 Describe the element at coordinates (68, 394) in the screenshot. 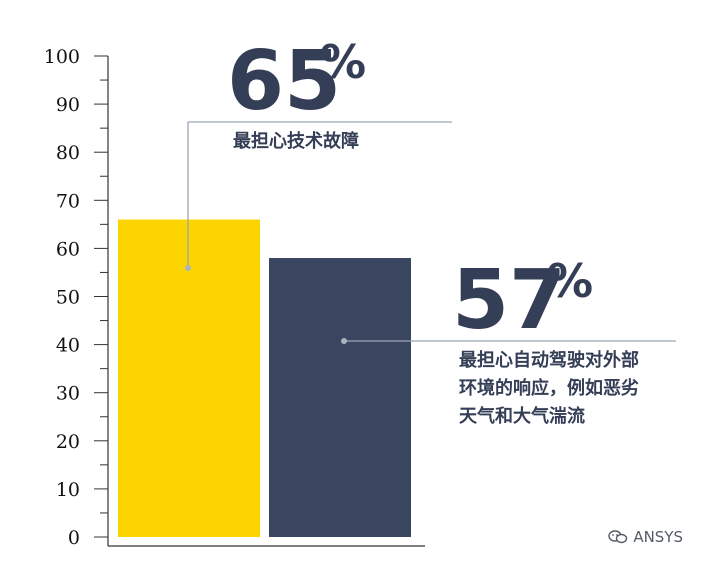

I see `y-tick-label: 30` at that location.